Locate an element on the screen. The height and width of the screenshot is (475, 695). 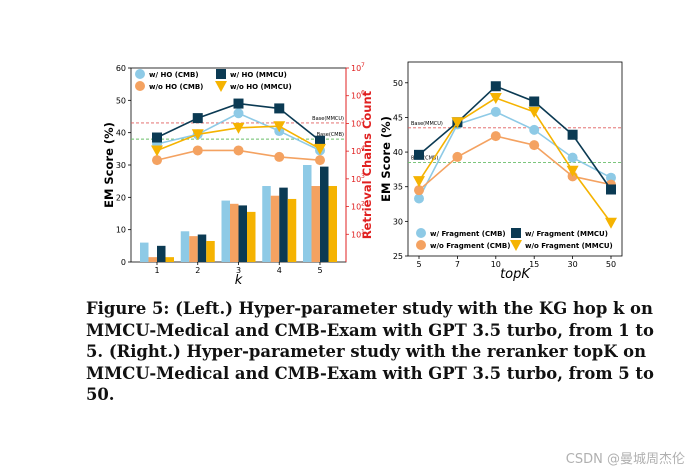
left-legend-label: w/o HO (CMB) is located at coordinates (176, 87).